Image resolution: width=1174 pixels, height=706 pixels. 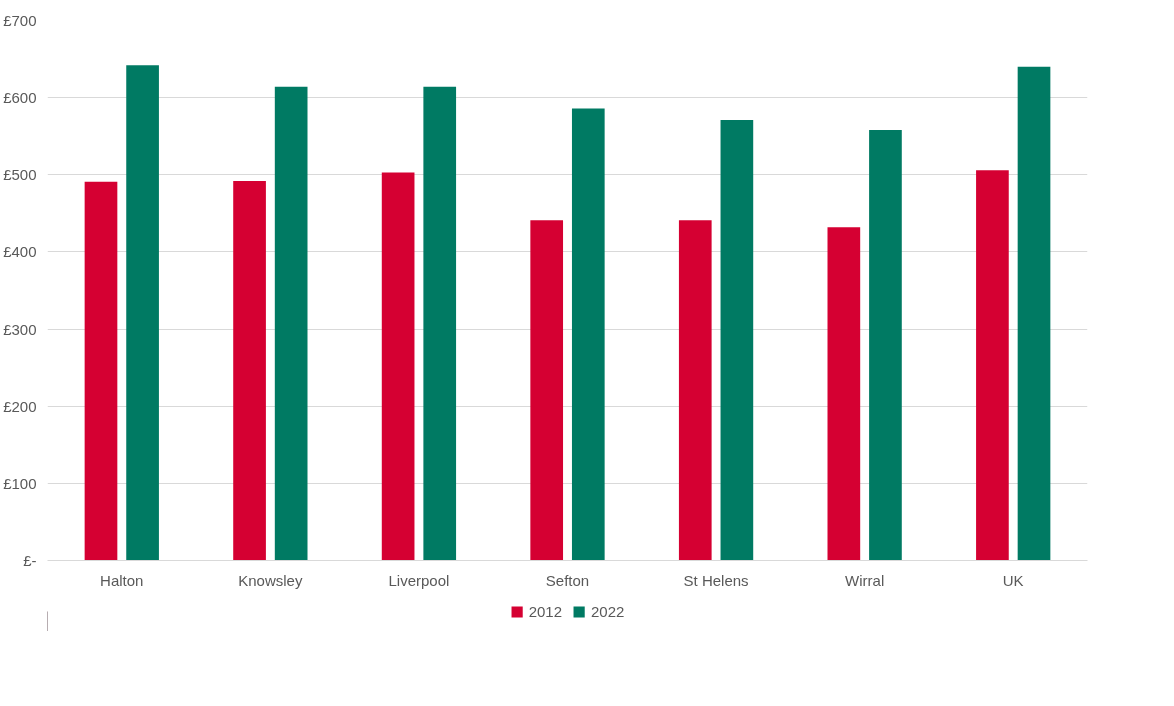 I want to click on y-tick-label: £500, so click(x=20, y=175).